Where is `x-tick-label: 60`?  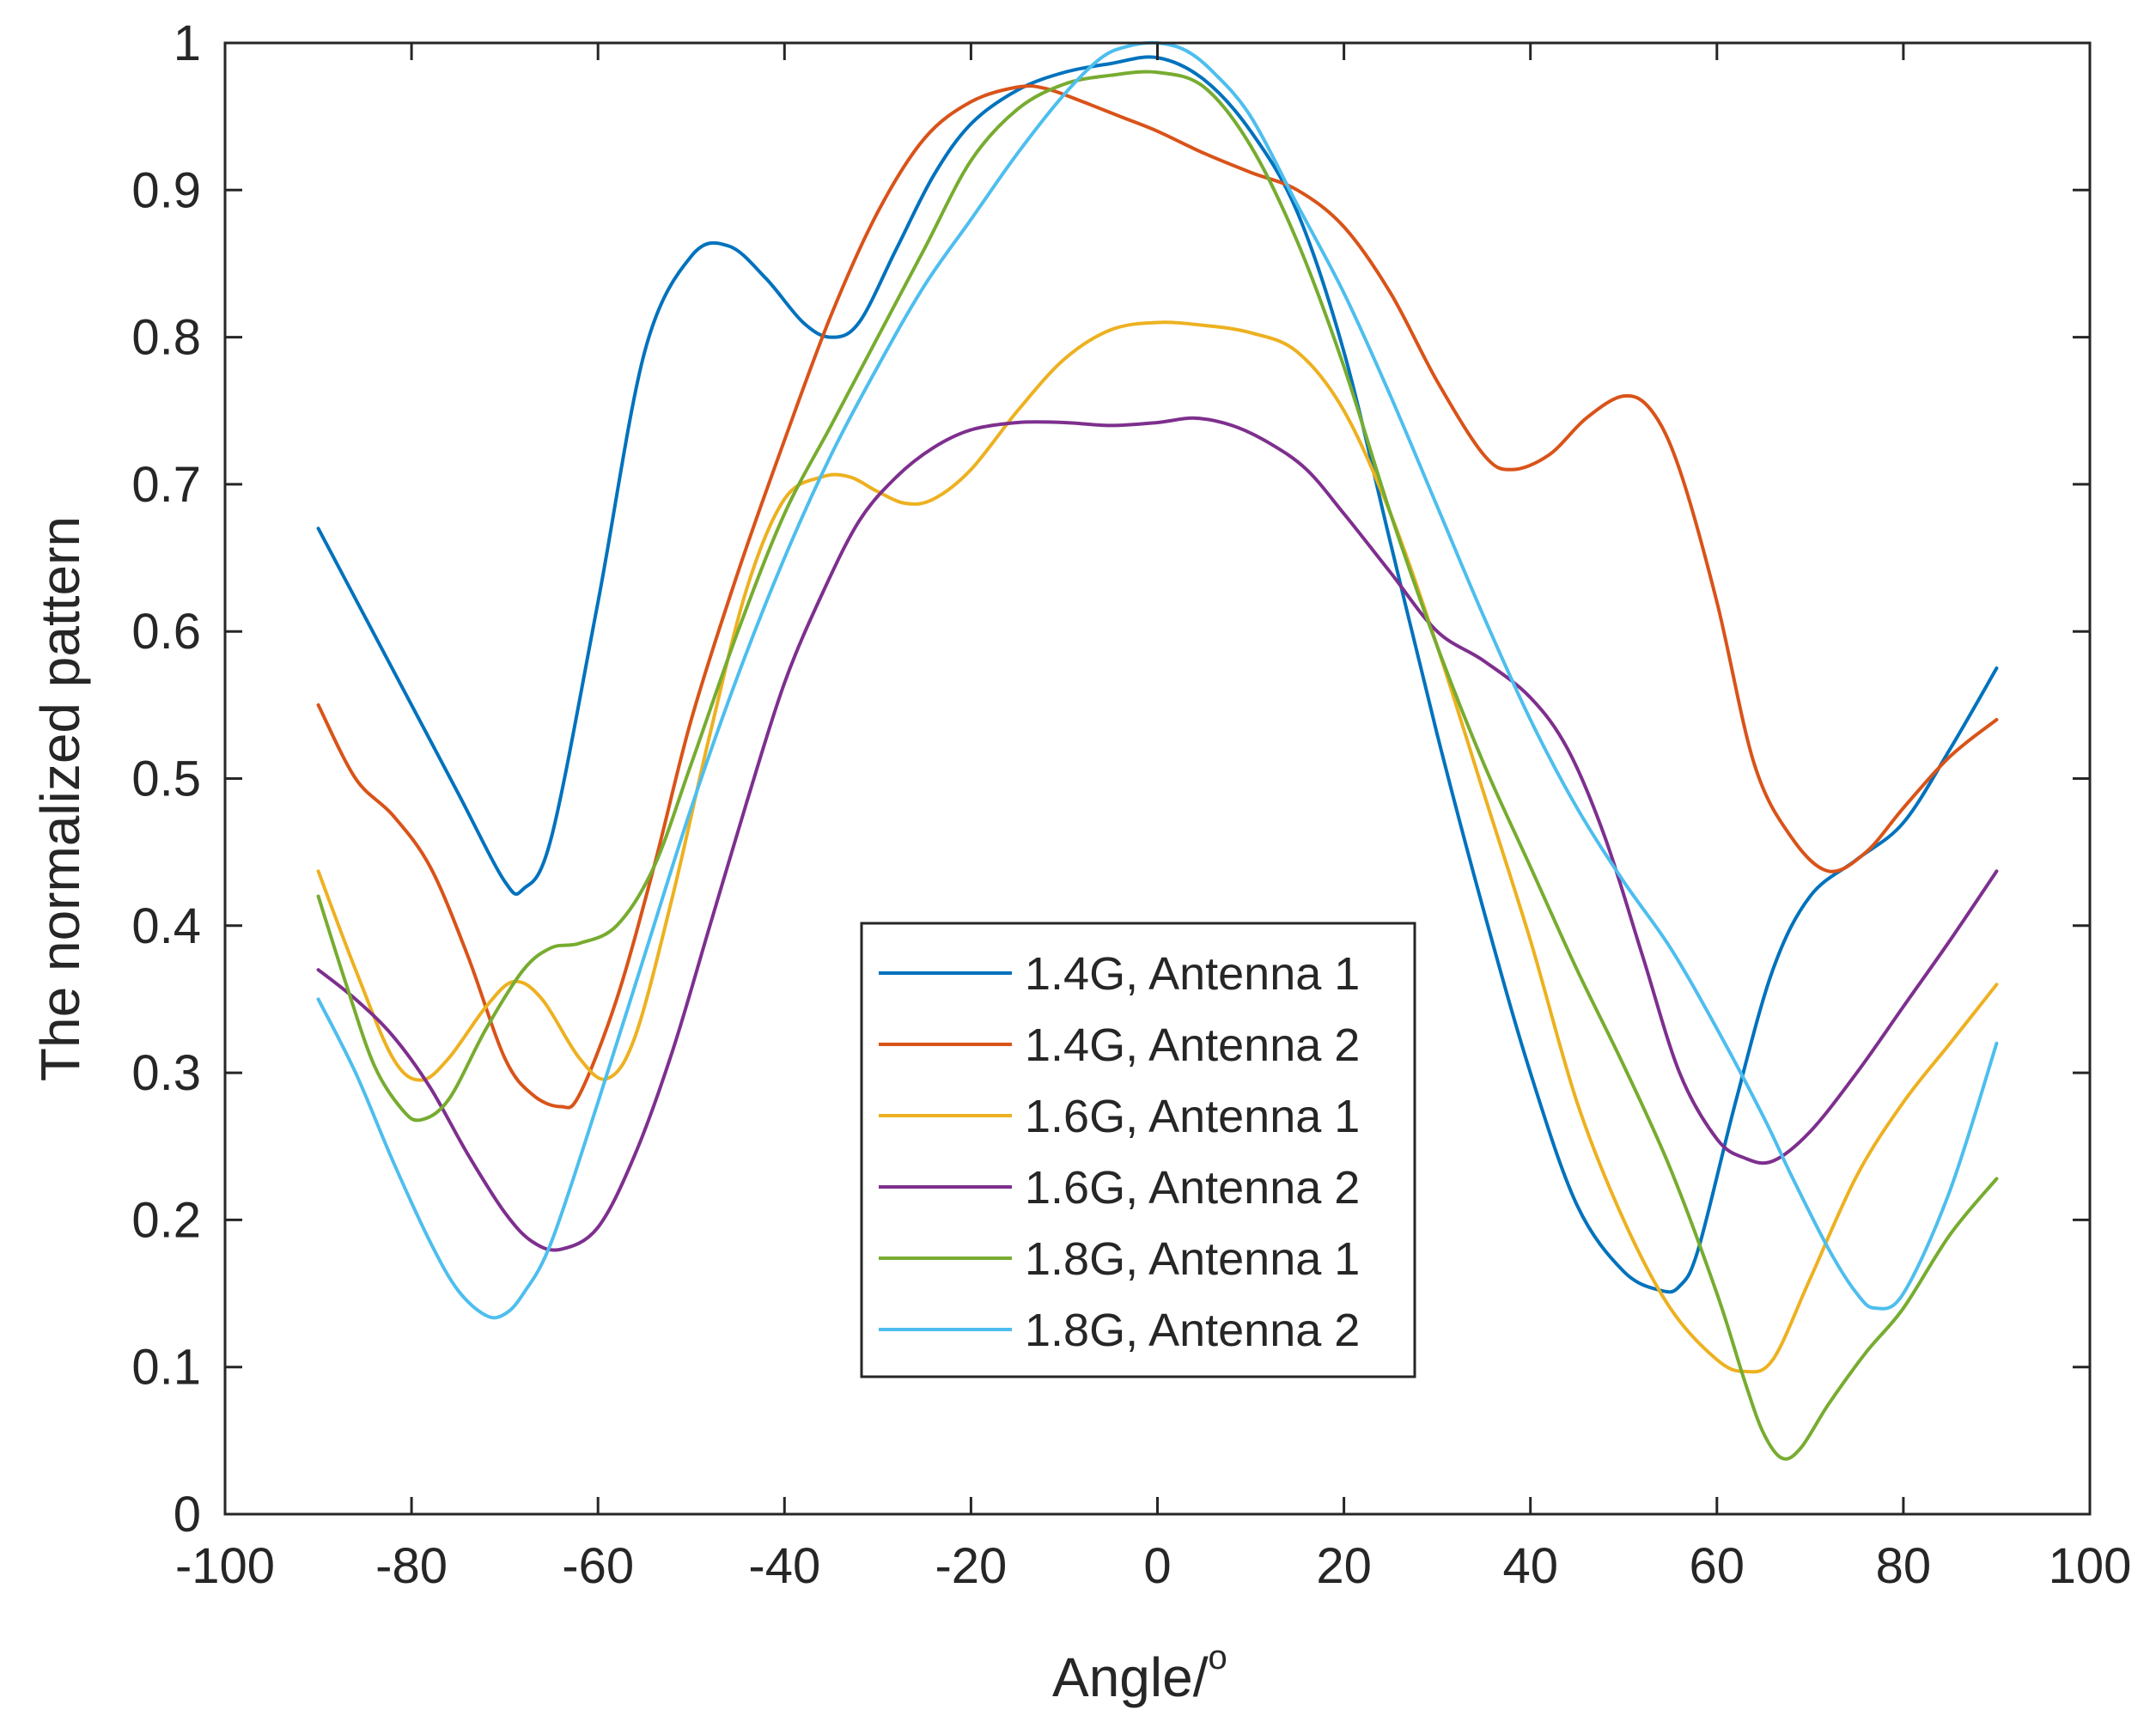
x-tick-label: 60 is located at coordinates (1717, 1566).